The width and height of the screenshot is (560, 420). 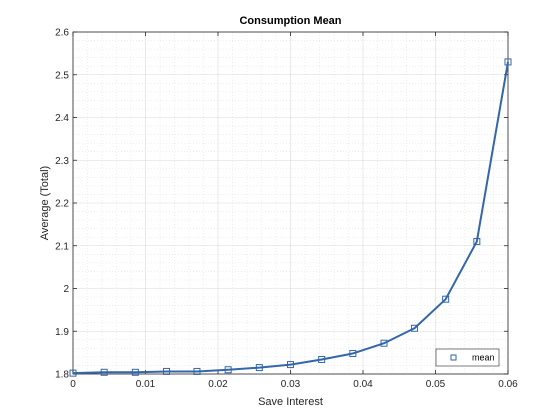 I want to click on y-tick-label: 2.6, so click(x=62, y=33).